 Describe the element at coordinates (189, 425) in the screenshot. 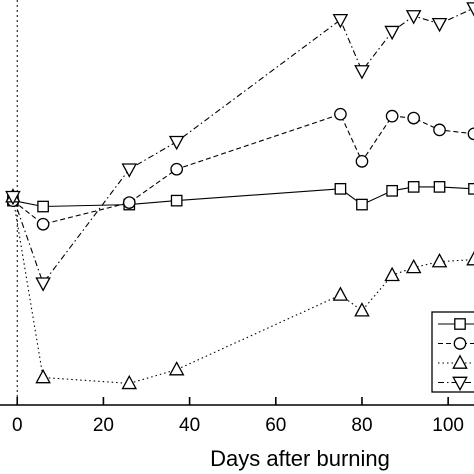

I see `x-tick-label-40: 40` at that location.